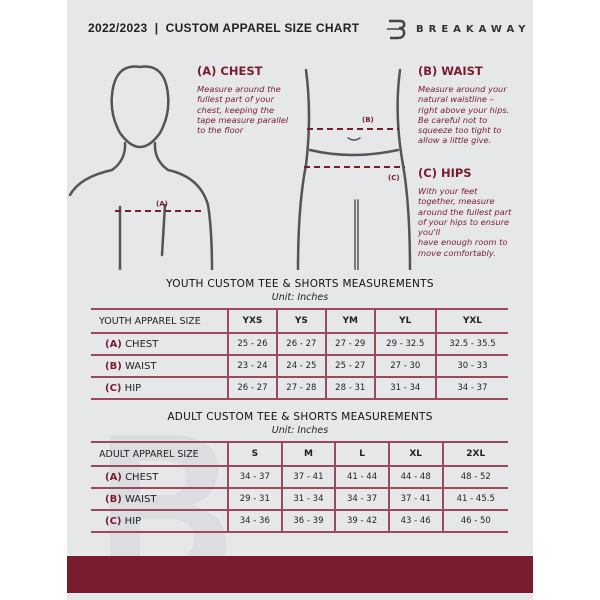 Image resolution: width=600 pixels, height=600 pixels. I want to click on element: have enough room to, so click(463, 242).